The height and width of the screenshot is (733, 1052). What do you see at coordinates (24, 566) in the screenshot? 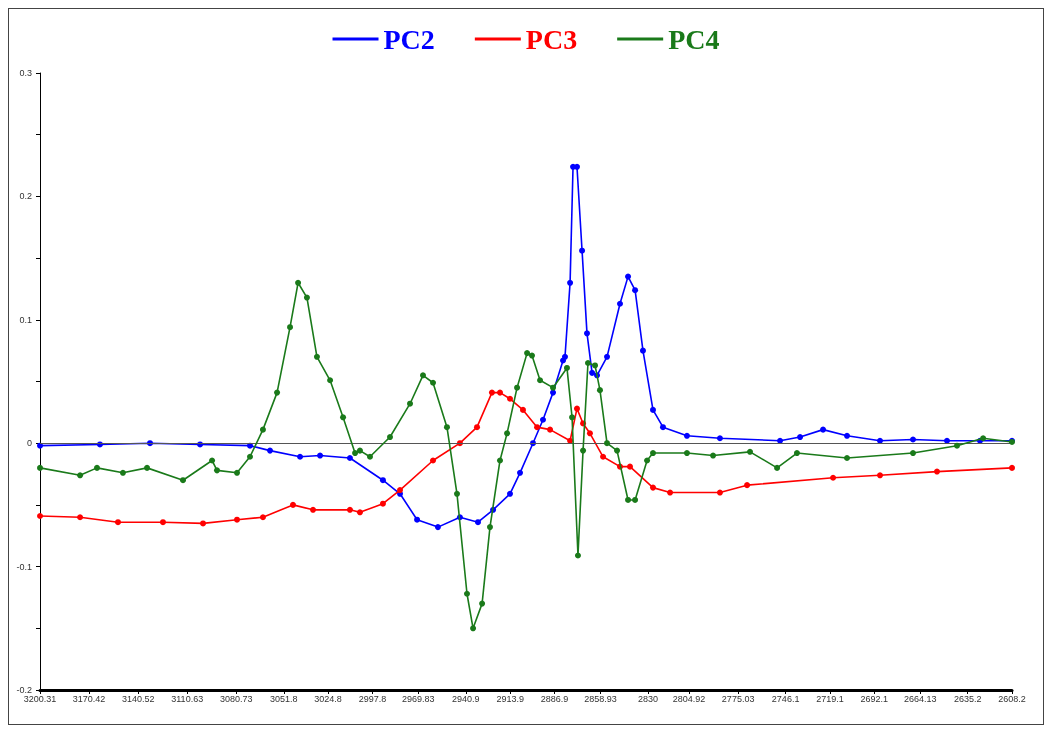
I see `y-tick-label: -0.1` at bounding box center [24, 566].